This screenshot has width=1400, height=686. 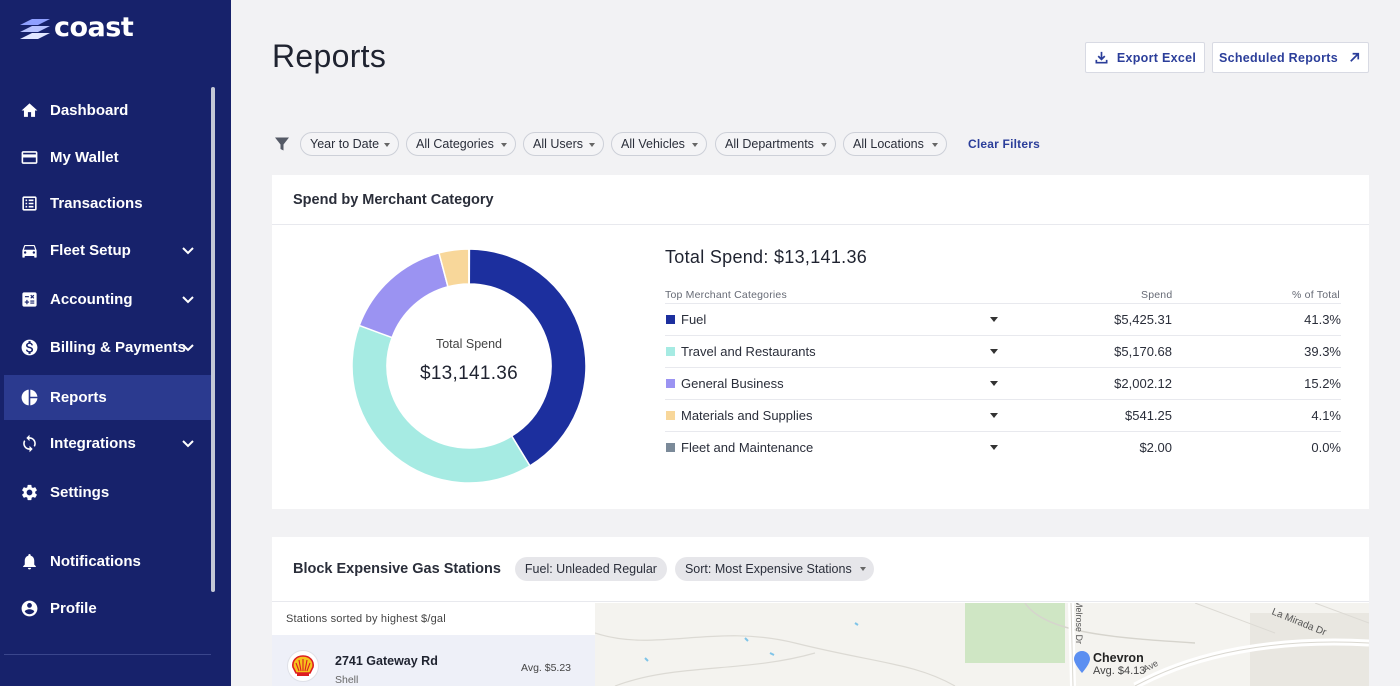 I want to click on coast-logo-icon, so click(x=35, y=29).